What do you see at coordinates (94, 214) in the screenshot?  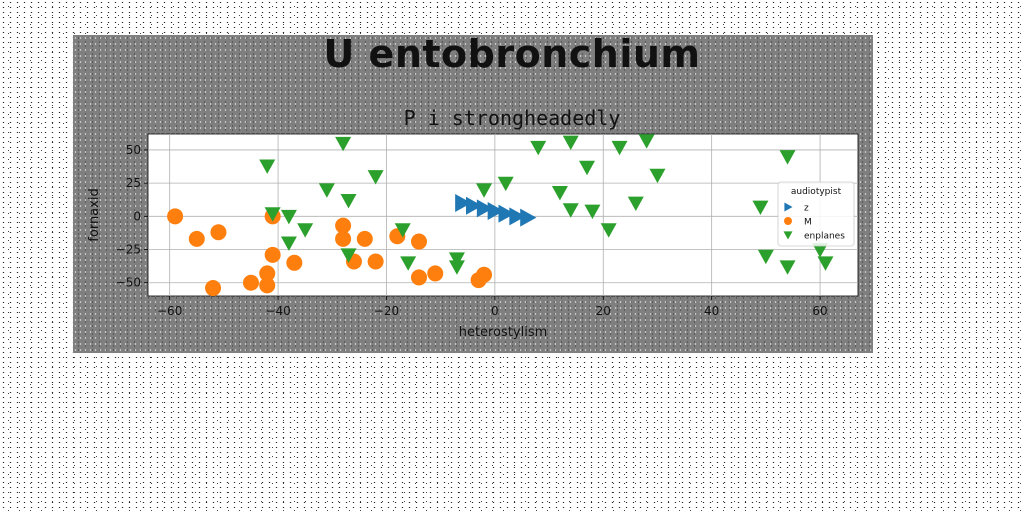 I see `y-axis-label: fornaxid` at bounding box center [94, 214].